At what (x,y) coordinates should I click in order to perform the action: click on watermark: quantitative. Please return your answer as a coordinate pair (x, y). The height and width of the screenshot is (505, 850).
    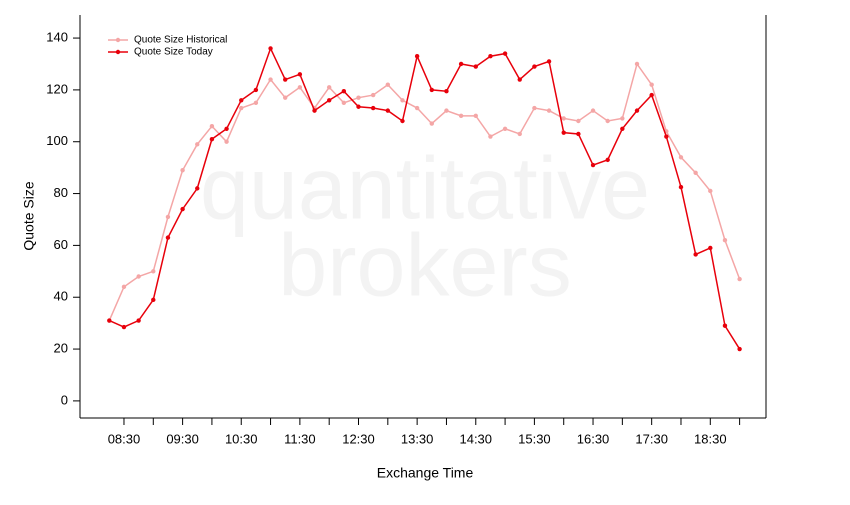
    Looking at the image, I should click on (425, 187).